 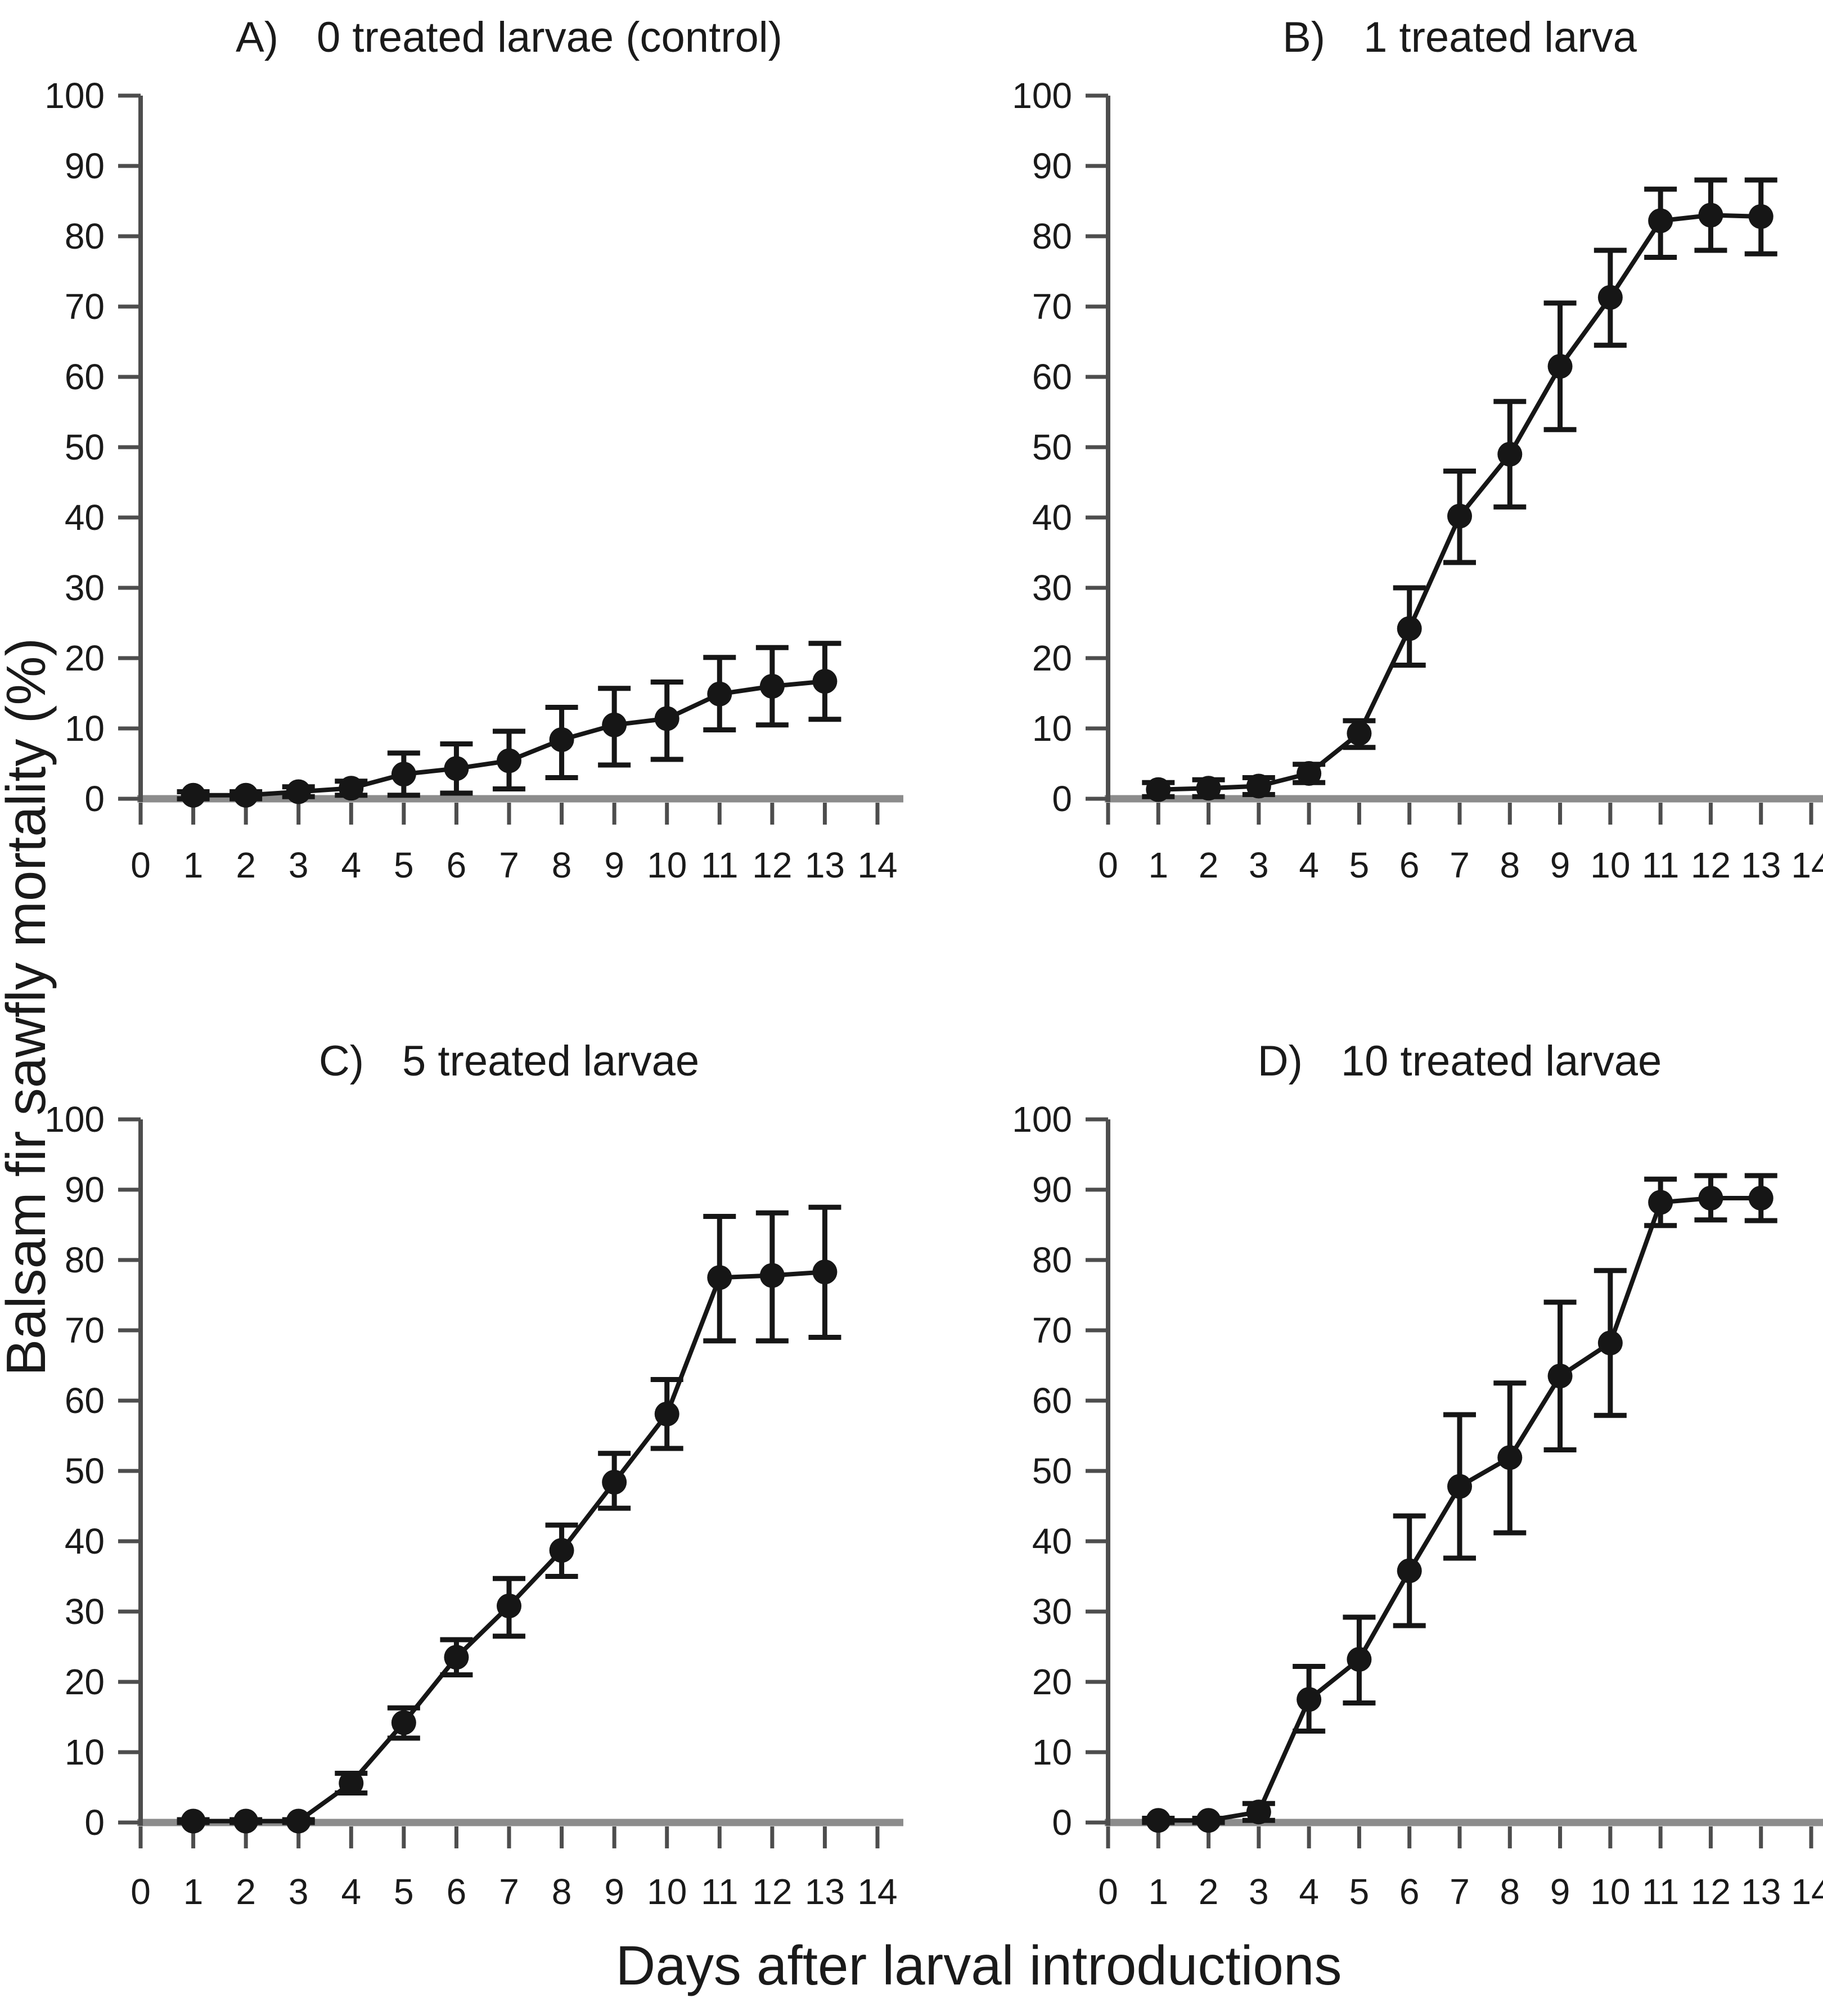 I want to click on panel-a-title: A) 0 treated larvae (control), so click(x=509, y=37).